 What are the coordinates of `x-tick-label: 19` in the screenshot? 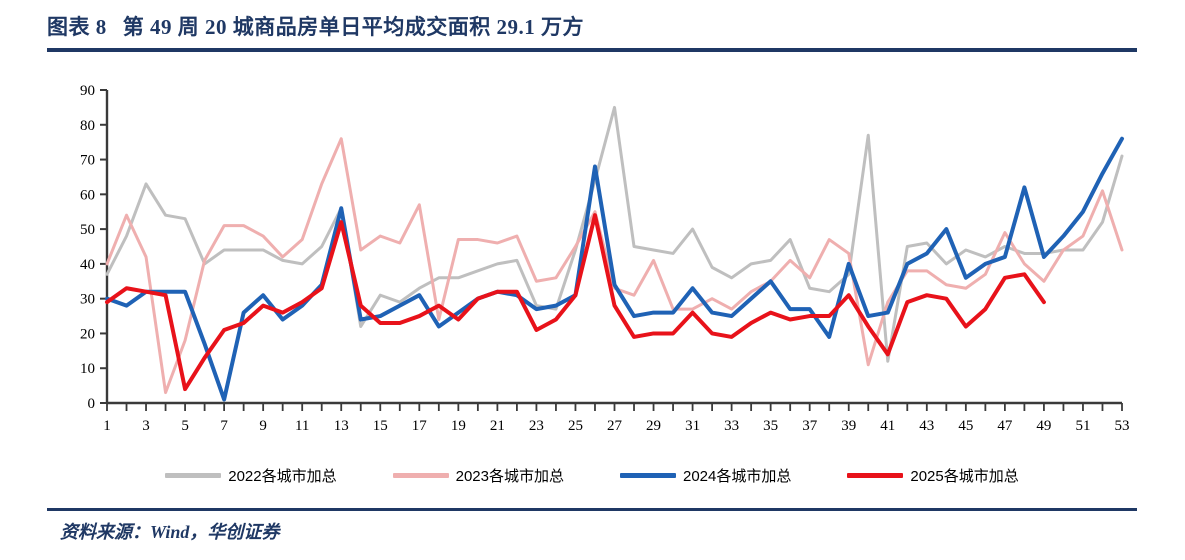 It's located at (458, 426).